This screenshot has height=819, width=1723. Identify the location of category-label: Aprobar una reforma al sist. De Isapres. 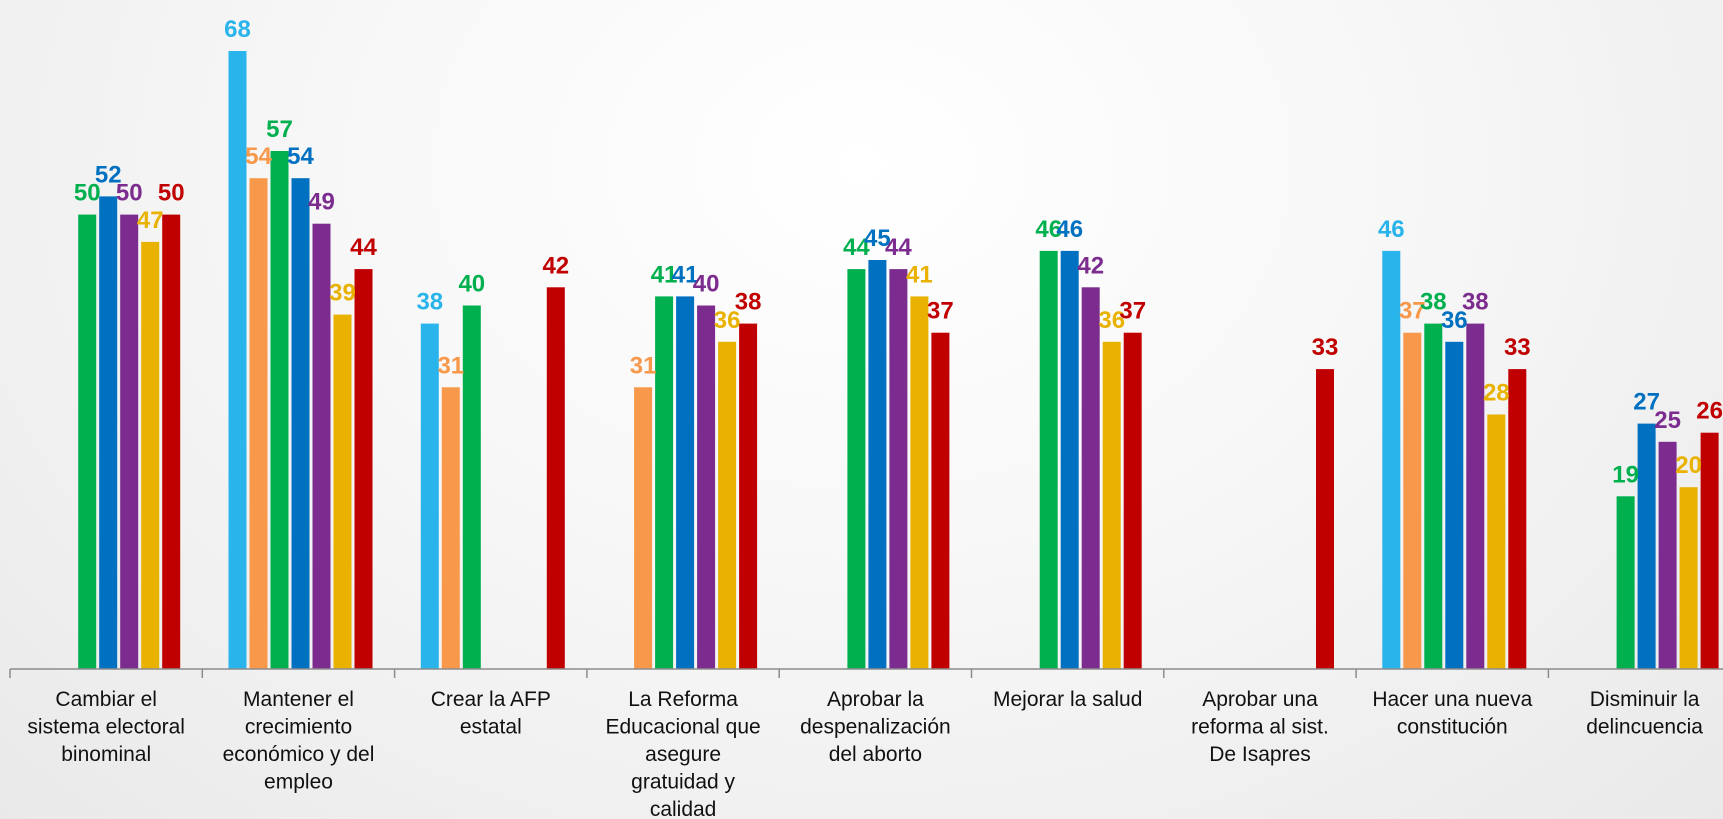
(1260, 727).